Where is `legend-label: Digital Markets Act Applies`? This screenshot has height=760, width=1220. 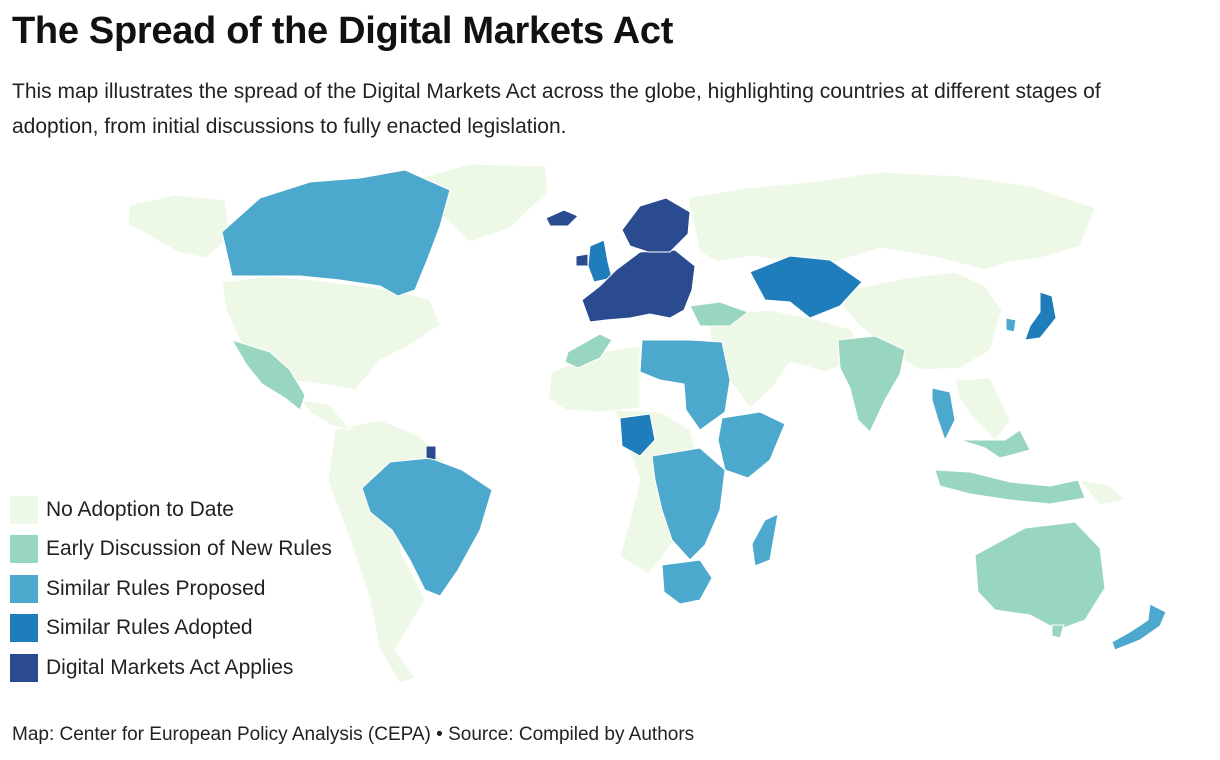 legend-label: Digital Markets Act Applies is located at coordinates (170, 667).